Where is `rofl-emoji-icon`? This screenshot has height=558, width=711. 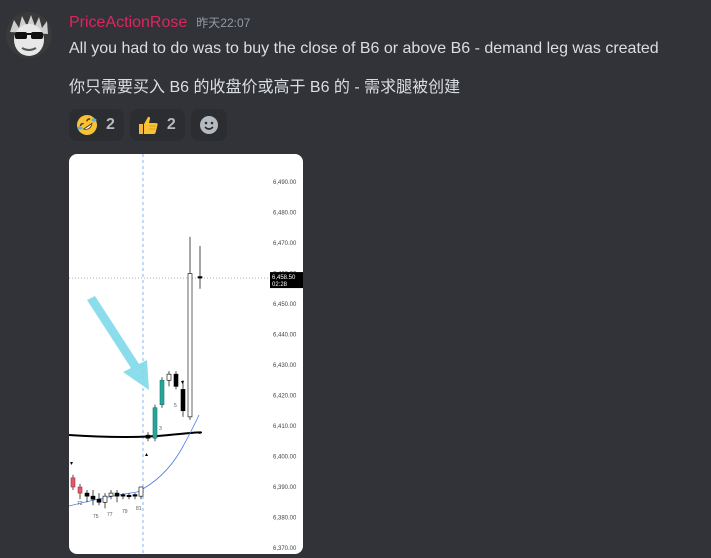 rofl-emoji-icon is located at coordinates (87, 125).